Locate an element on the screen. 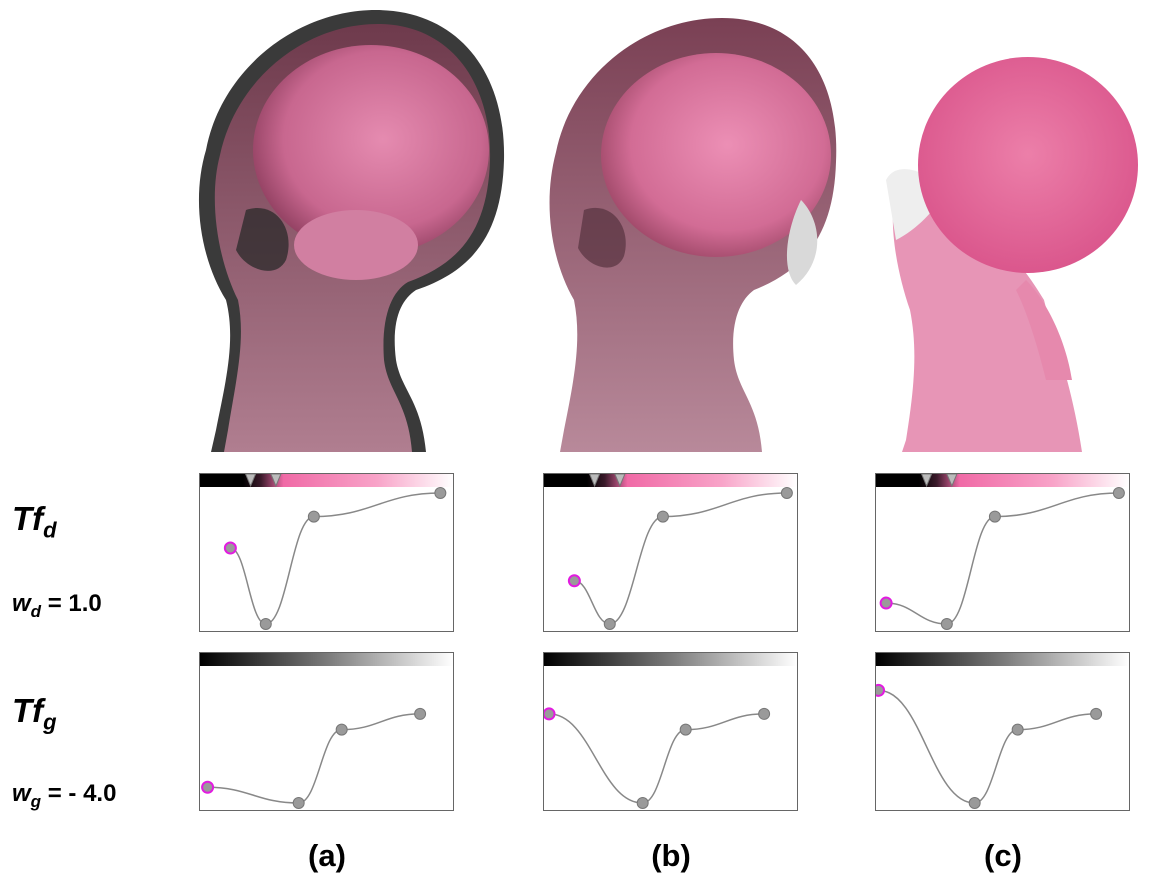 This screenshot has height=879, width=1163. density-tf-panel-c is located at coordinates (1002, 552).